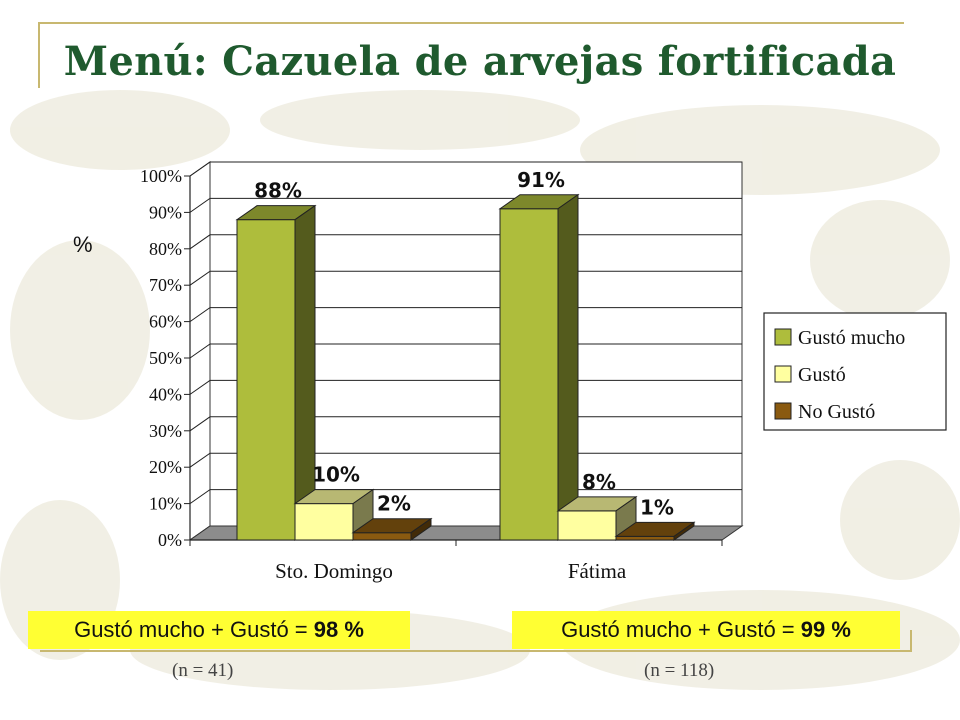 The height and width of the screenshot is (720, 960). What do you see at coordinates (911, 641) in the screenshot?
I see `frame-line-right` at bounding box center [911, 641].